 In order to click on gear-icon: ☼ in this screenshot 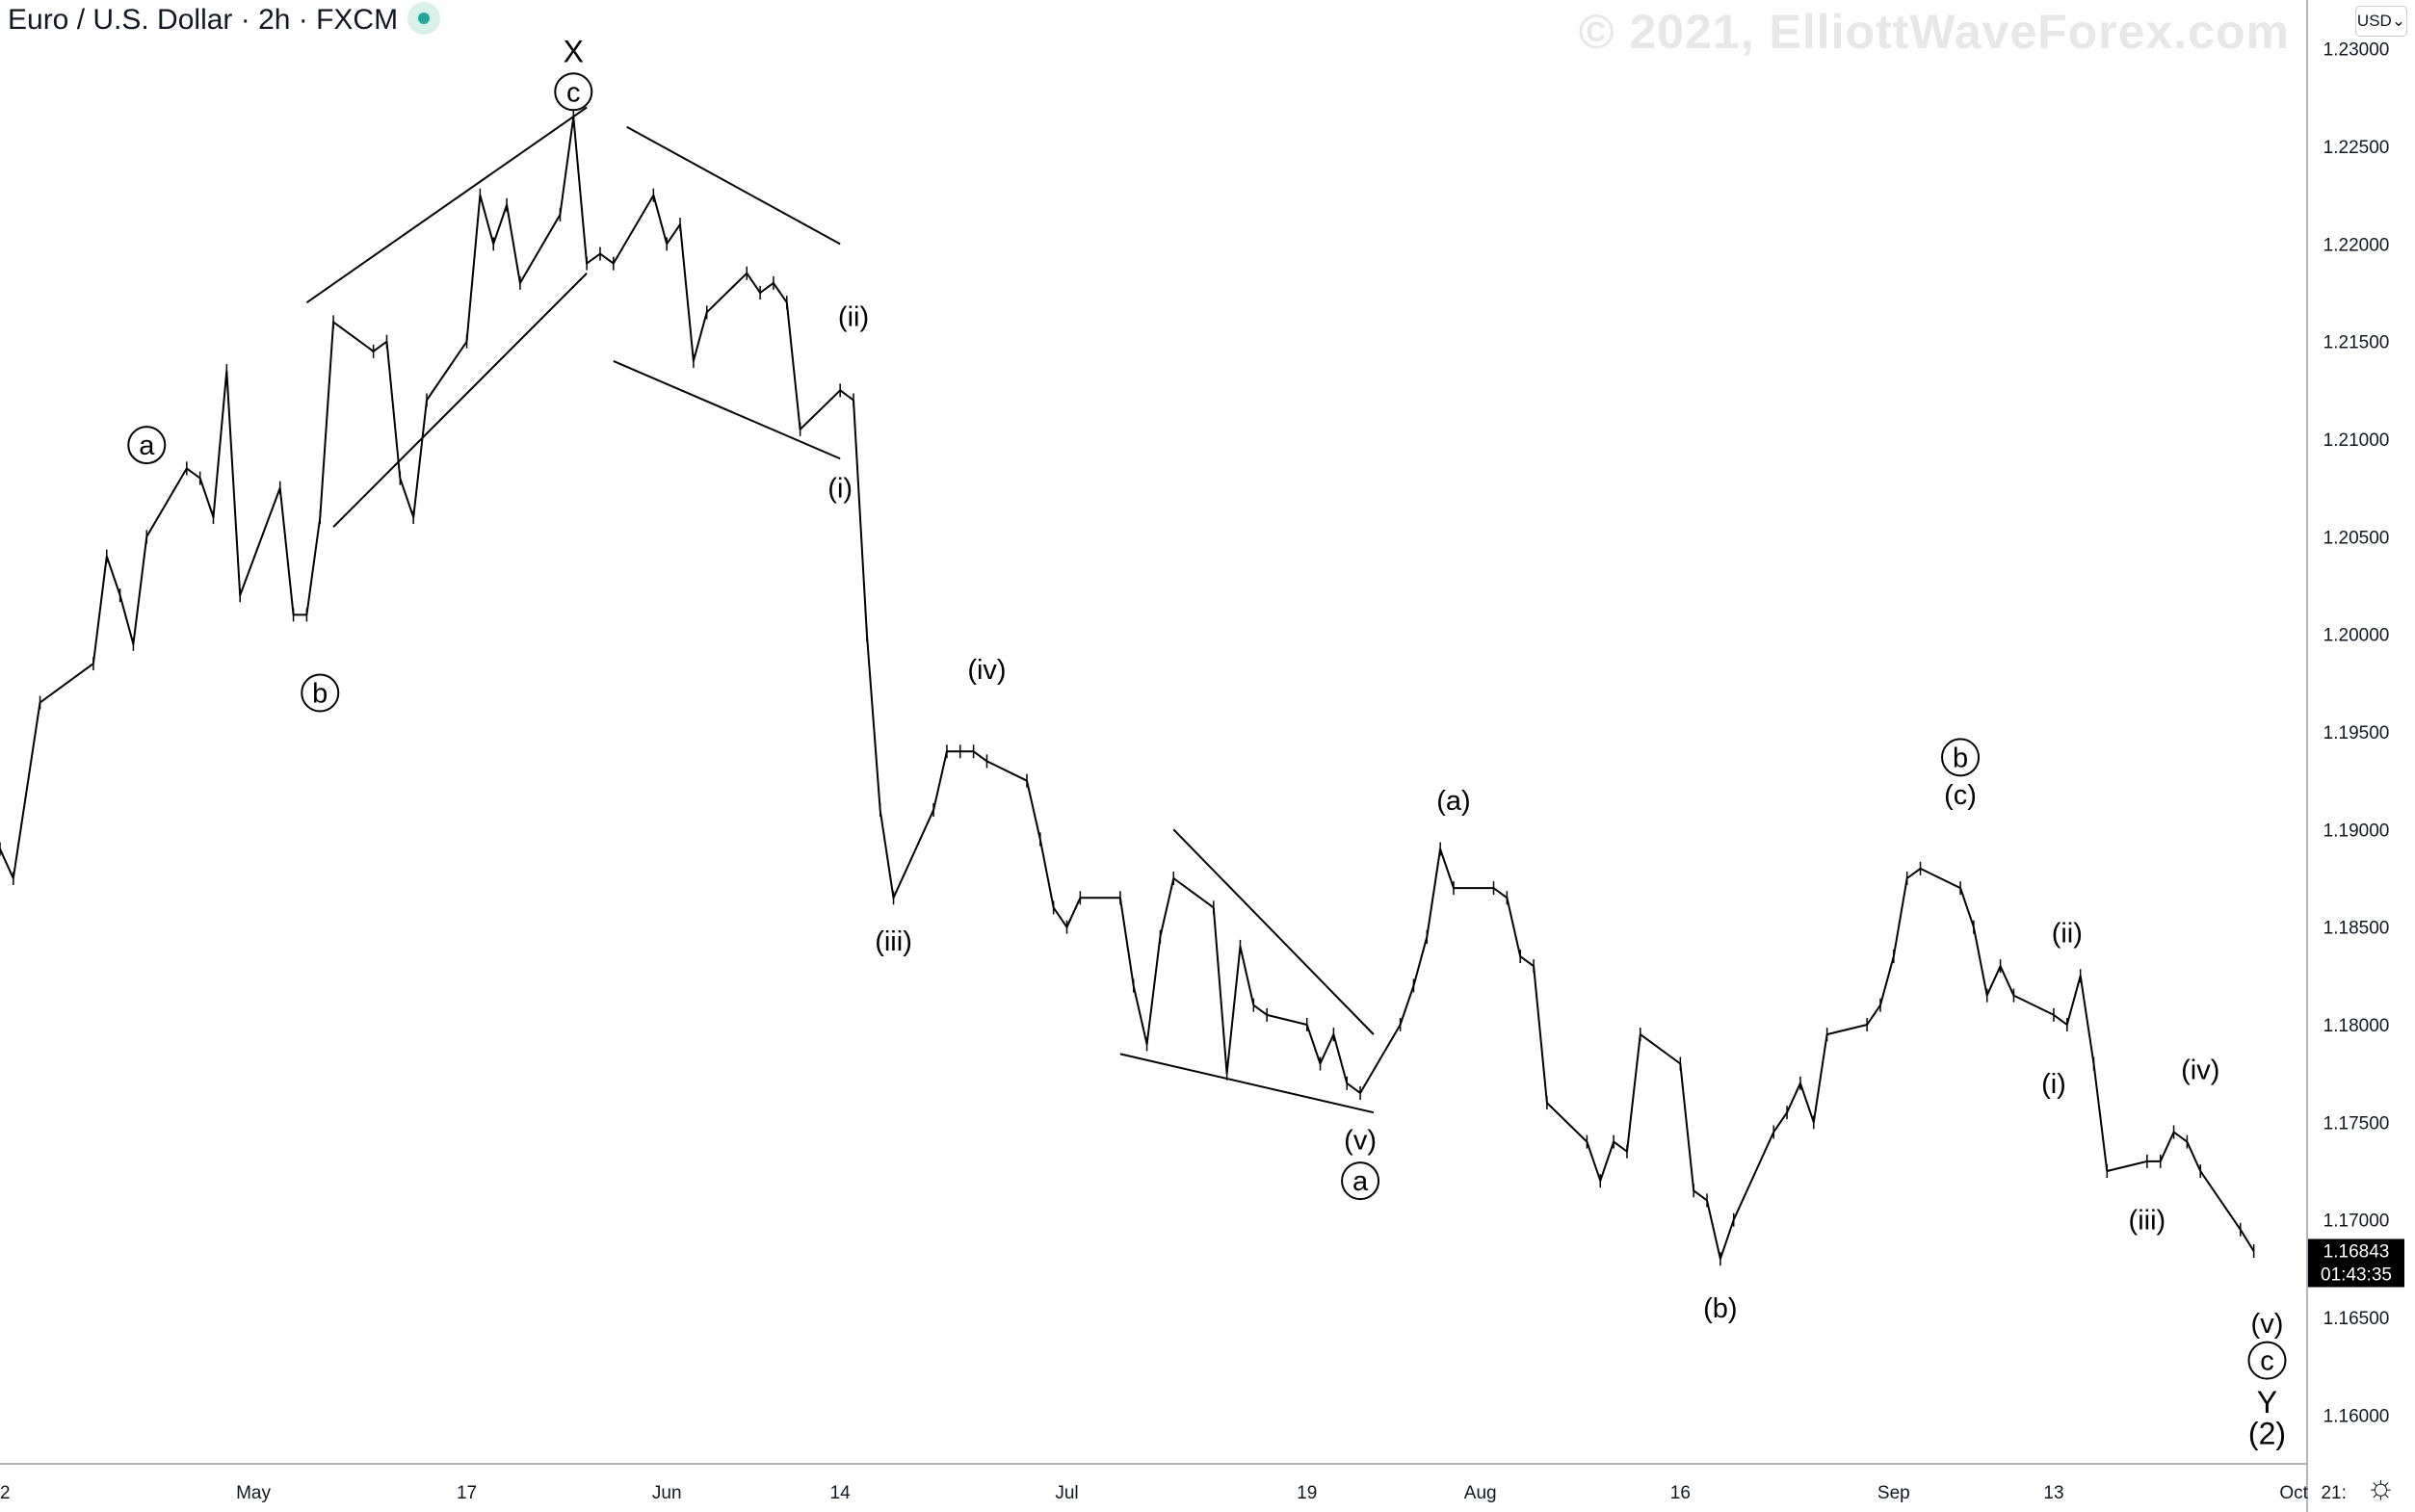, I will do `click(2380, 1487)`.